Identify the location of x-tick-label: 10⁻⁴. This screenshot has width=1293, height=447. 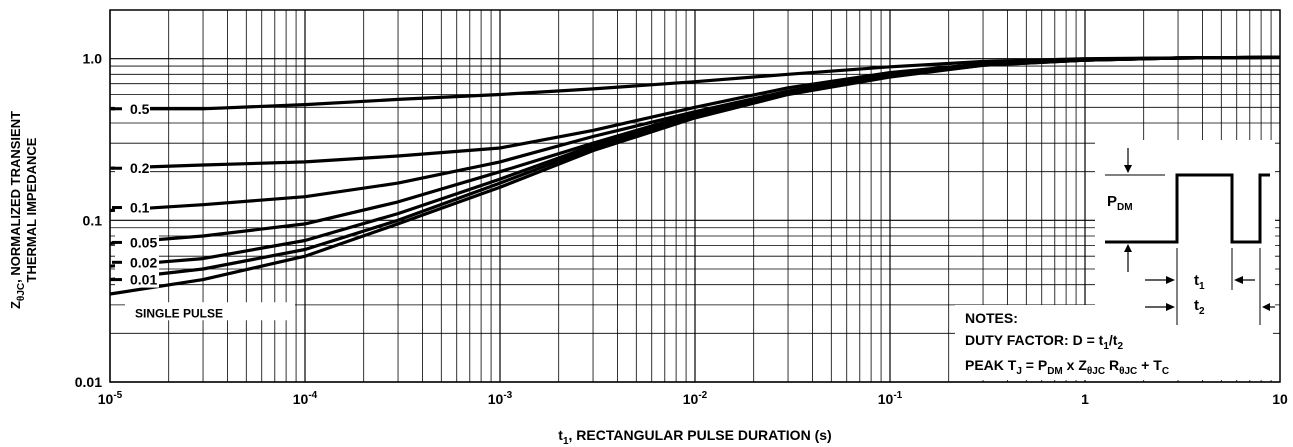
(305, 398).